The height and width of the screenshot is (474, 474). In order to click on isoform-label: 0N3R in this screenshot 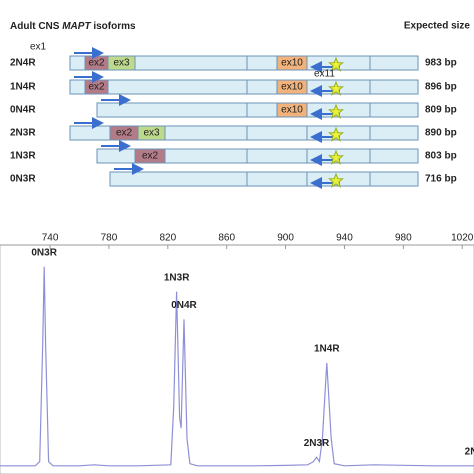, I will do `click(23, 179)`.